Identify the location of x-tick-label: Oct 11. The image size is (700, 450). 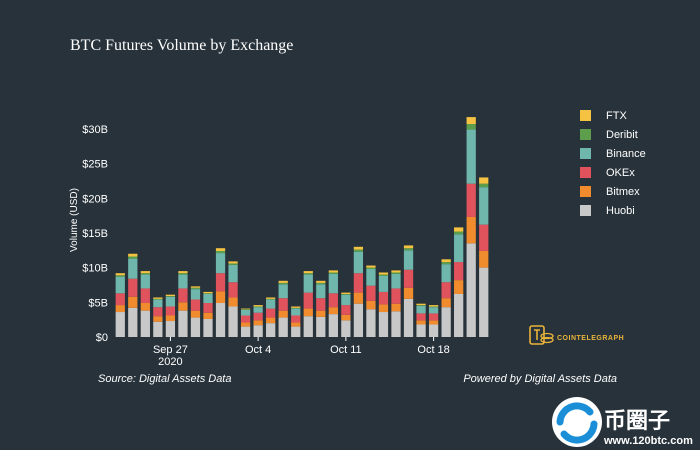
(346, 350).